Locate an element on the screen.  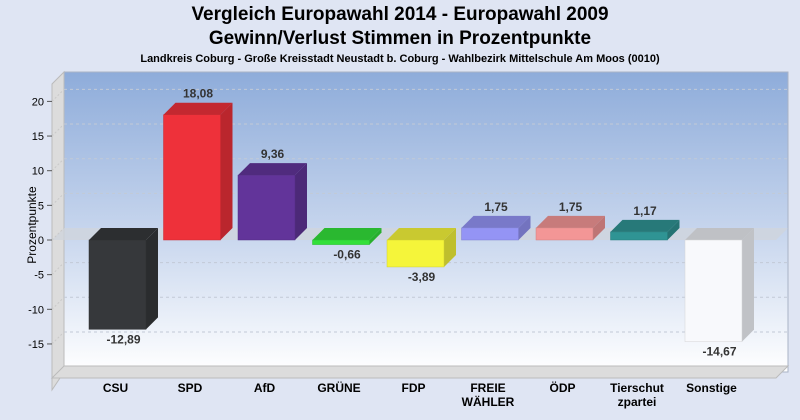
x-tick-label: FDP is located at coordinates (414, 388).